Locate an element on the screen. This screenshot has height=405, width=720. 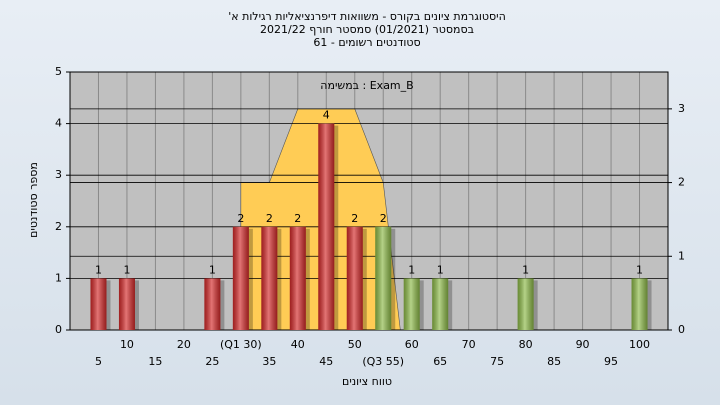
x-tick-label: 15 is located at coordinates (155, 361).